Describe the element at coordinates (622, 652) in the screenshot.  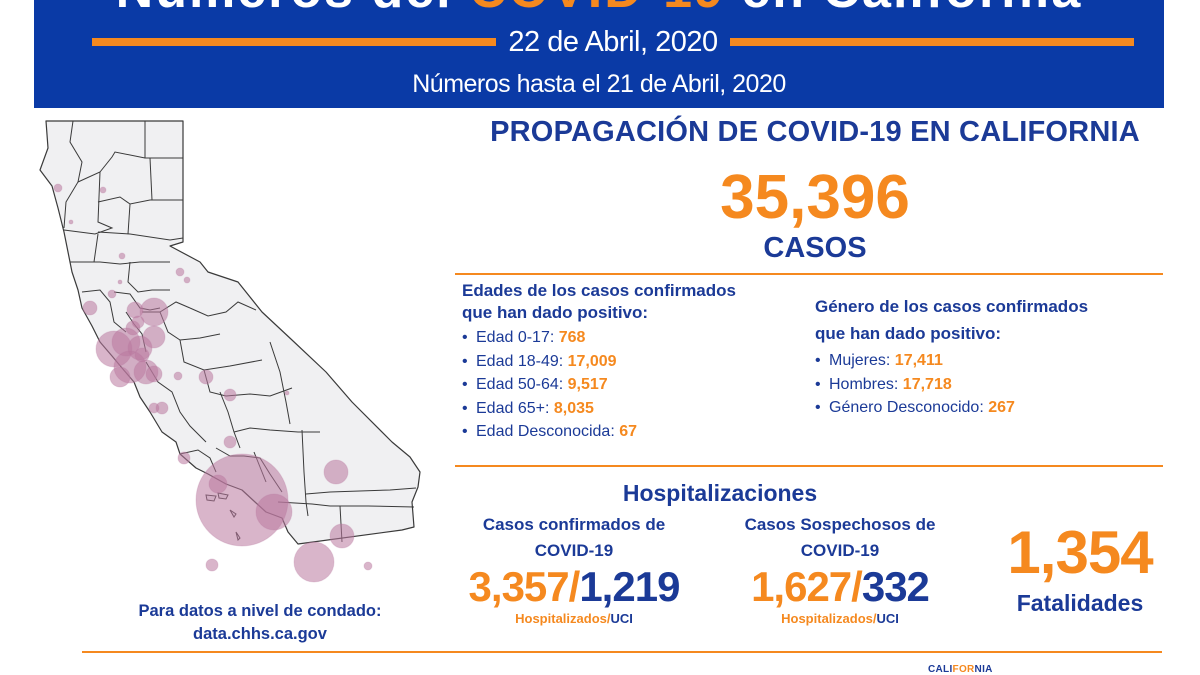
I see `divider-bottom` at that location.